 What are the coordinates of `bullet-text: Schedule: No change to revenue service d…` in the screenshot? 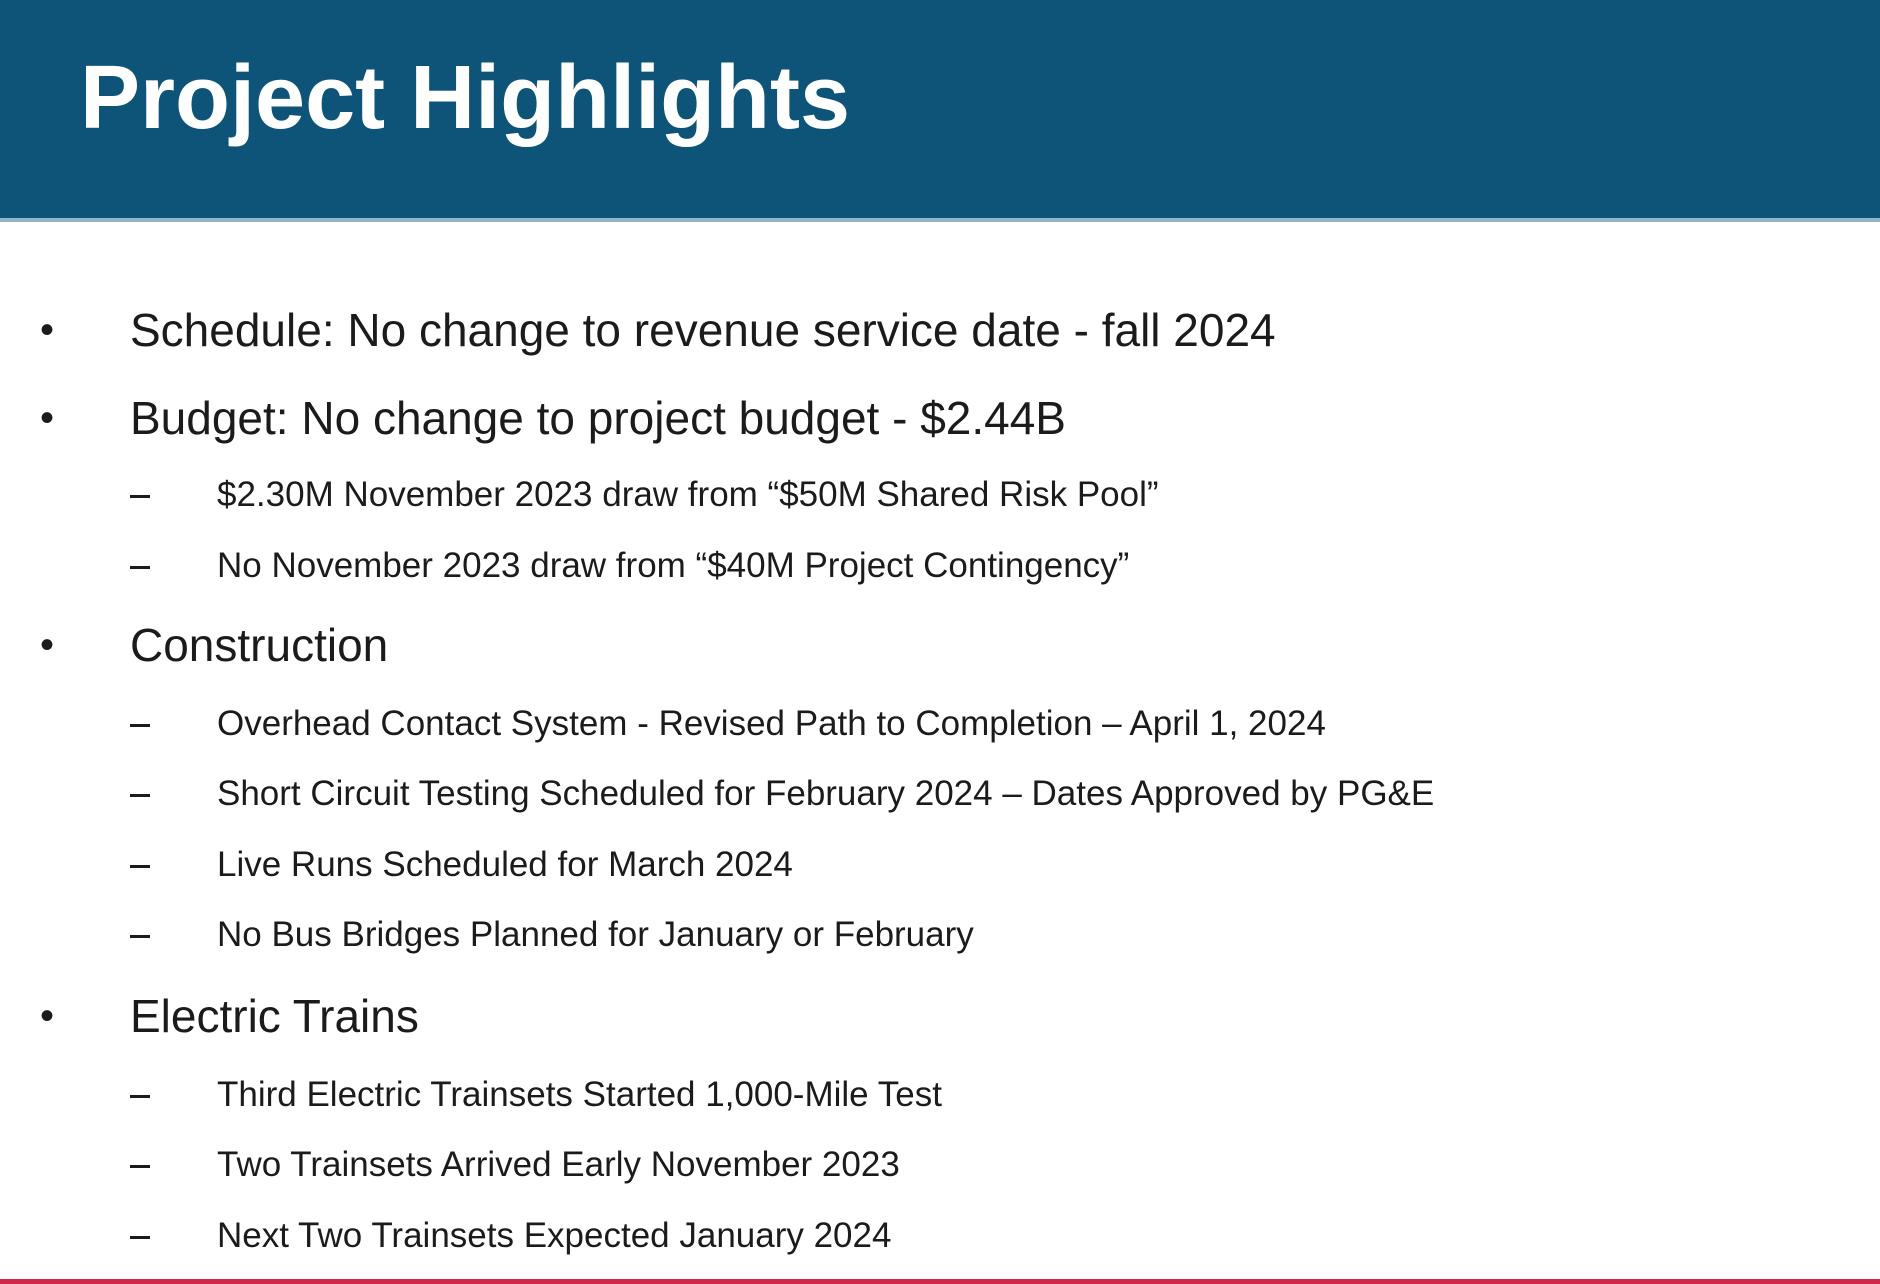 It's located at (703, 330).